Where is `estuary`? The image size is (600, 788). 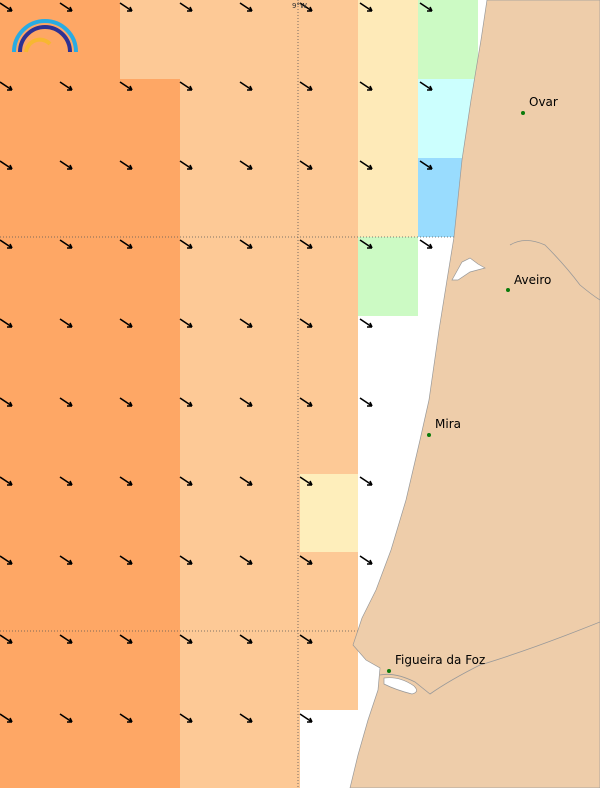 estuary is located at coordinates (400, 686).